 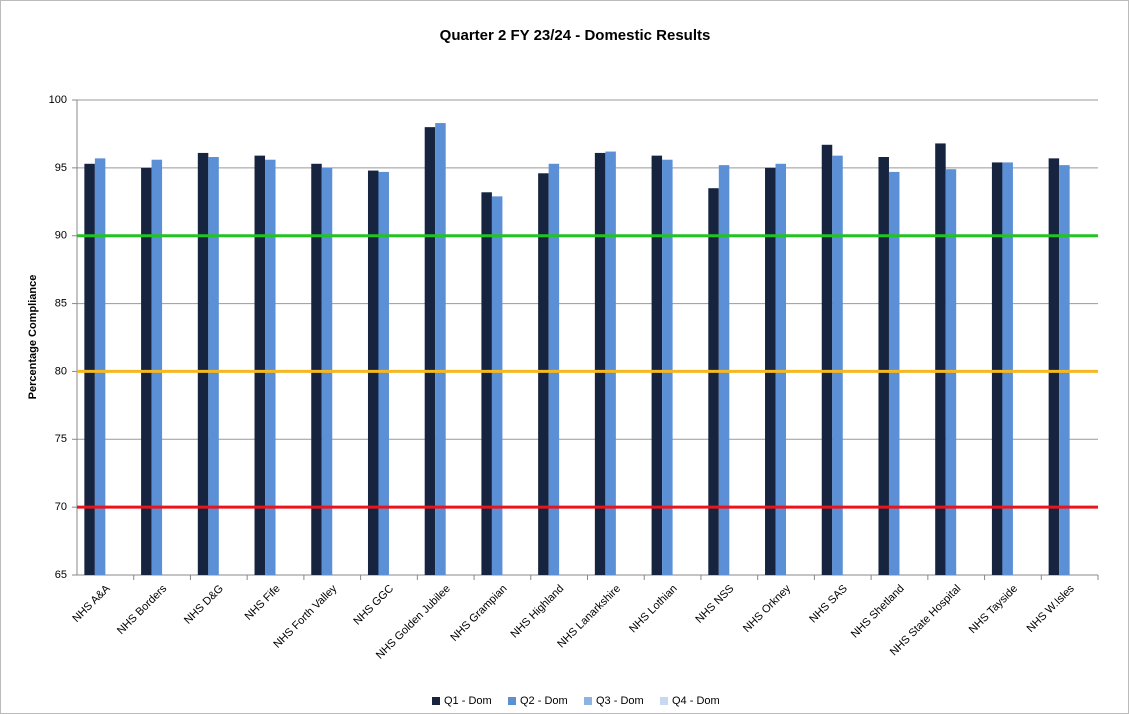 I want to click on legend-label: Q1 - Dom, so click(x=468, y=701).